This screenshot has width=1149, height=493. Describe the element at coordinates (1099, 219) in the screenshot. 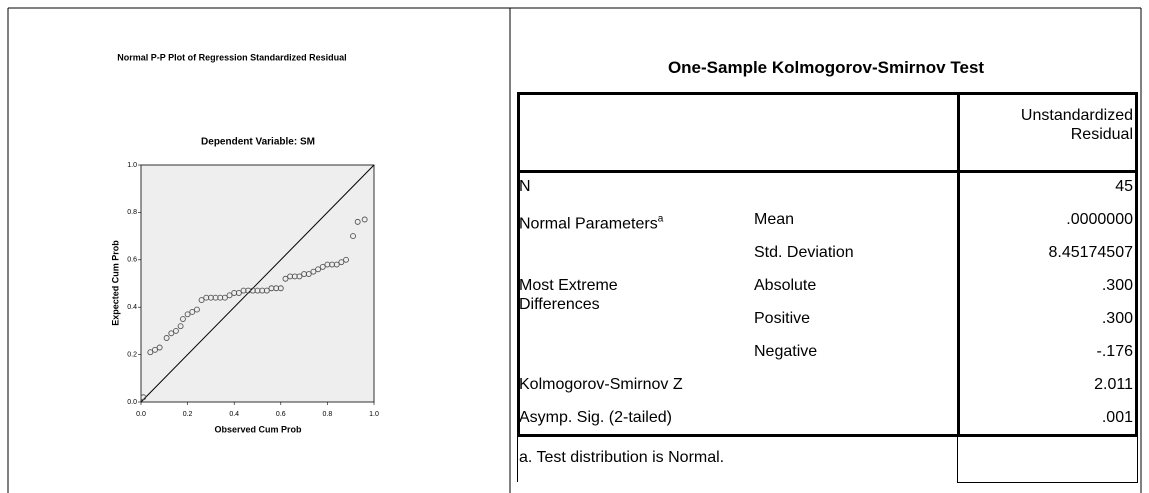

I see `row-value: .0000000` at that location.